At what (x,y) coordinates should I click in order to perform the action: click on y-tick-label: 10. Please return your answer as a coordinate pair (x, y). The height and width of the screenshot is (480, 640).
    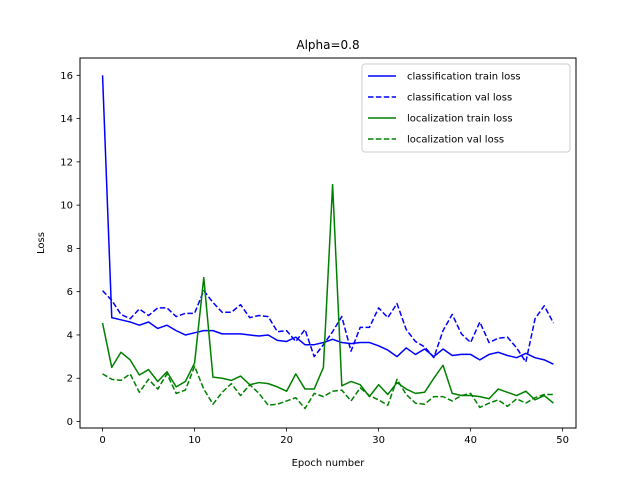
    Looking at the image, I should click on (66, 206).